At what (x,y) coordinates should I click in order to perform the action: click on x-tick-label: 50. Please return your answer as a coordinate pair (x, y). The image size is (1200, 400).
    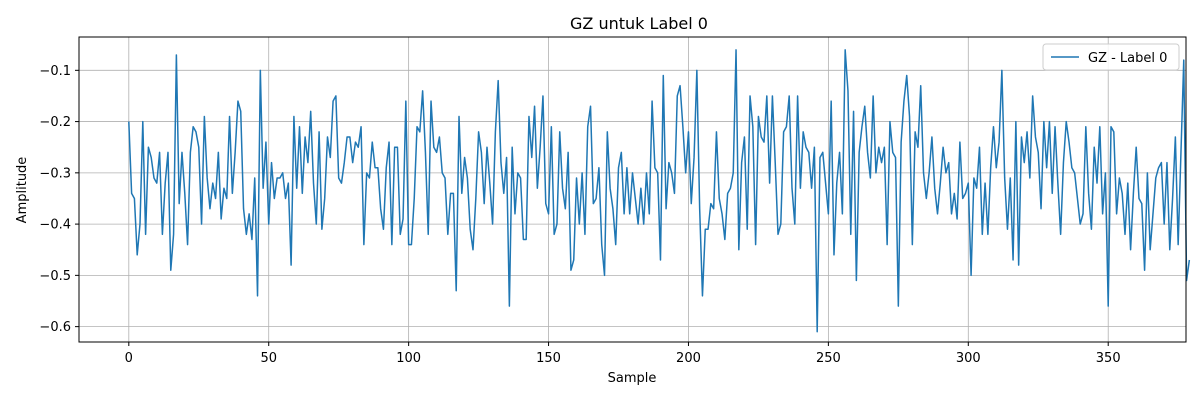
    Looking at the image, I should click on (268, 358).